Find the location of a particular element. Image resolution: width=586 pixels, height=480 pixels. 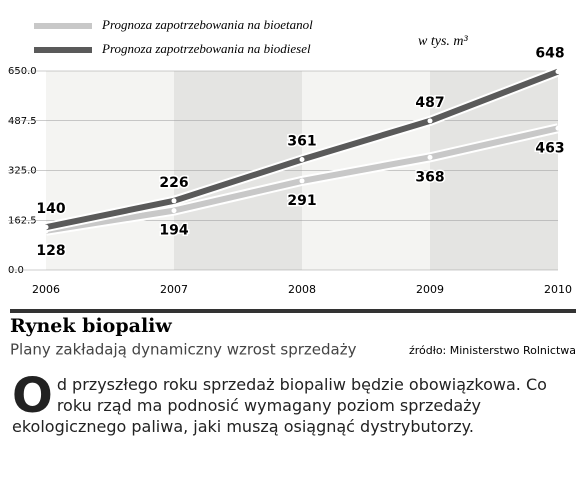

x-tick-label: 2009 is located at coordinates (430, 289).